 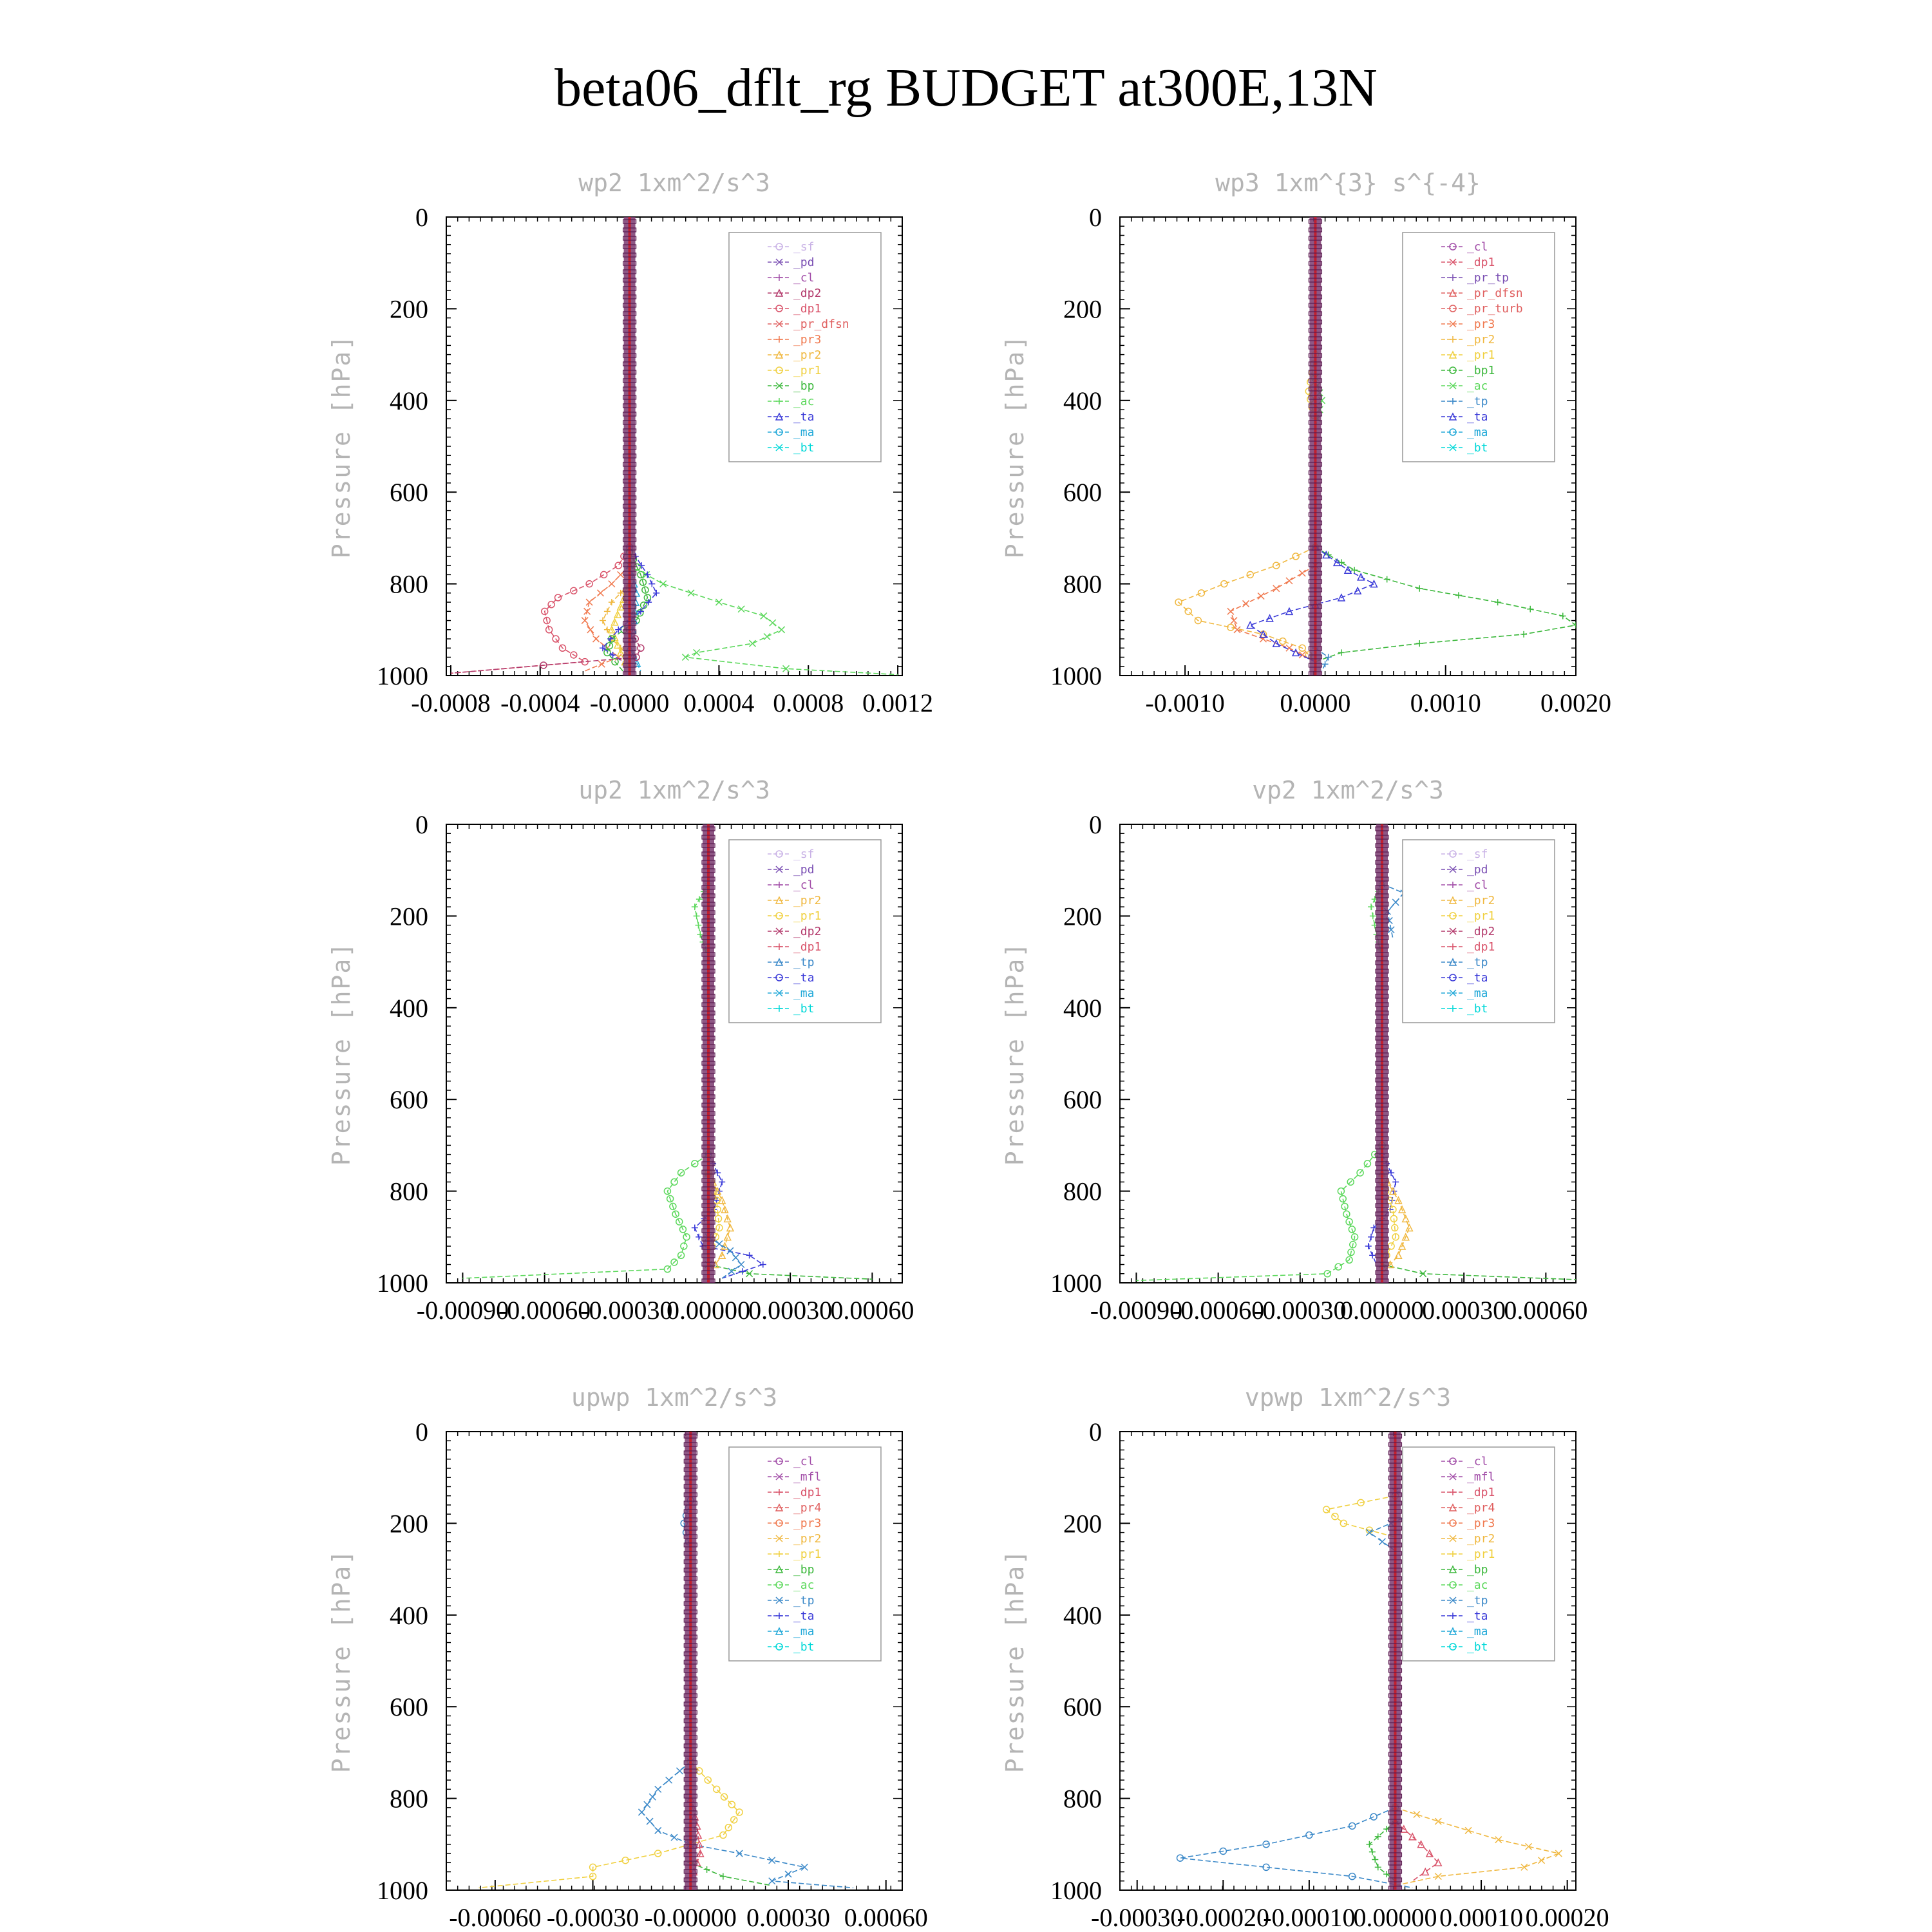 What do you see at coordinates (1481, 916) in the screenshot?
I see `legend-item-label: _pr1` at bounding box center [1481, 916].